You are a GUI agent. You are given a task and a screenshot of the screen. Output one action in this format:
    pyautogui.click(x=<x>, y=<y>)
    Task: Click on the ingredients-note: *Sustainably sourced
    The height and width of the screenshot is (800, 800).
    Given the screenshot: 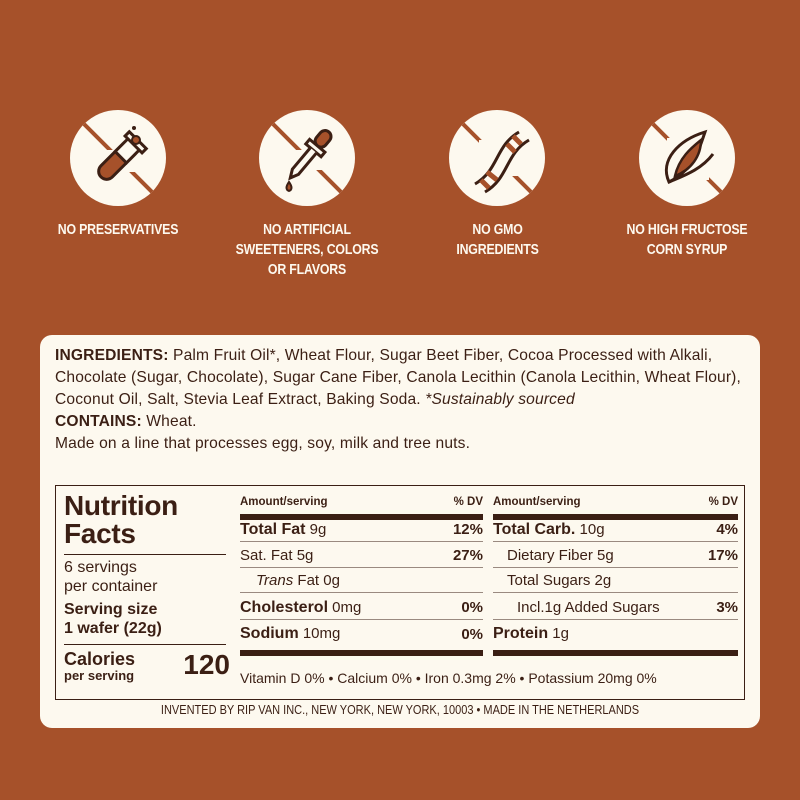 What is the action you would take?
    pyautogui.click(x=500, y=399)
    